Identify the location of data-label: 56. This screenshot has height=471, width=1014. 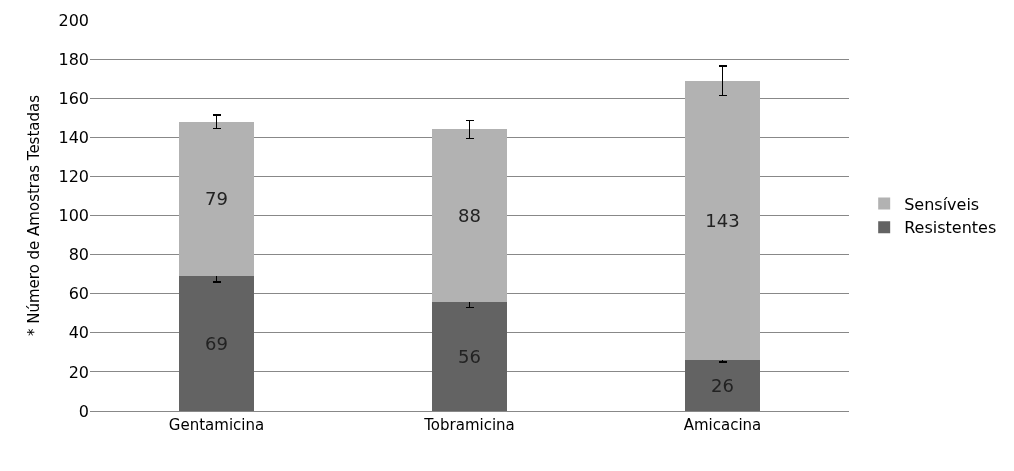
(469, 356).